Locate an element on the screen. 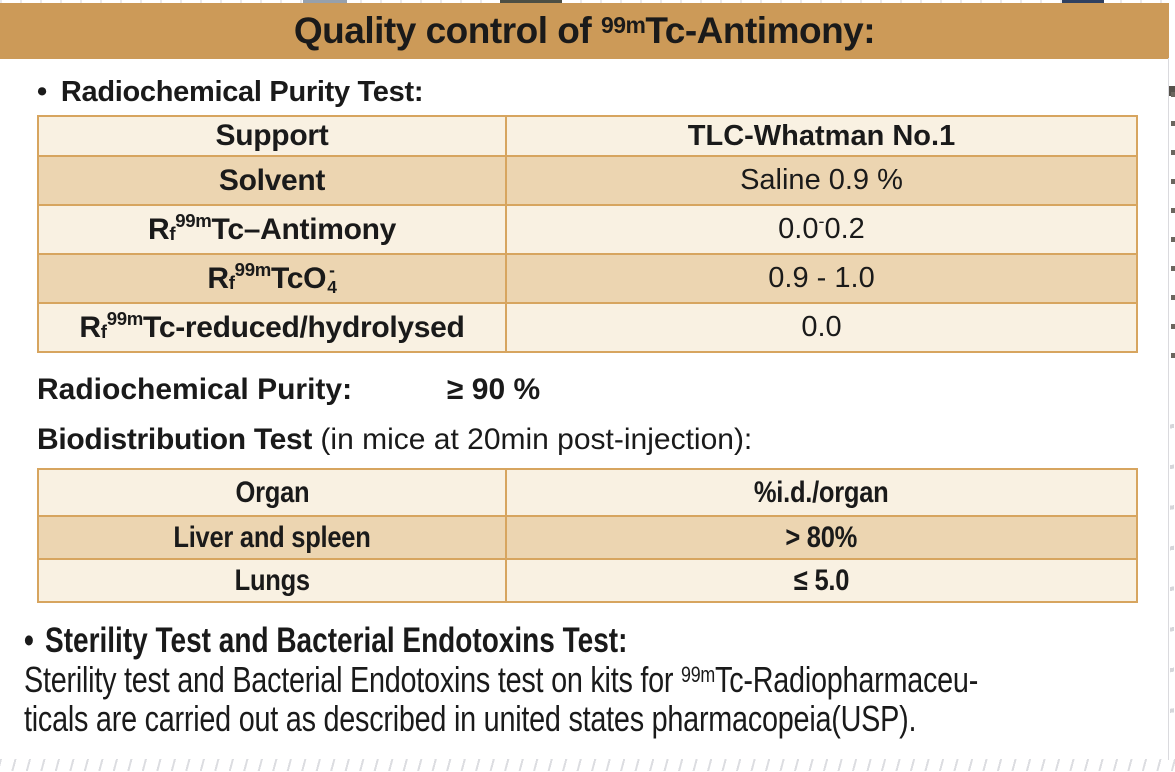 The width and height of the screenshot is (1175, 772). radiochemical-purity-heading: • Radiochemical Purity Test: is located at coordinates (230, 92).